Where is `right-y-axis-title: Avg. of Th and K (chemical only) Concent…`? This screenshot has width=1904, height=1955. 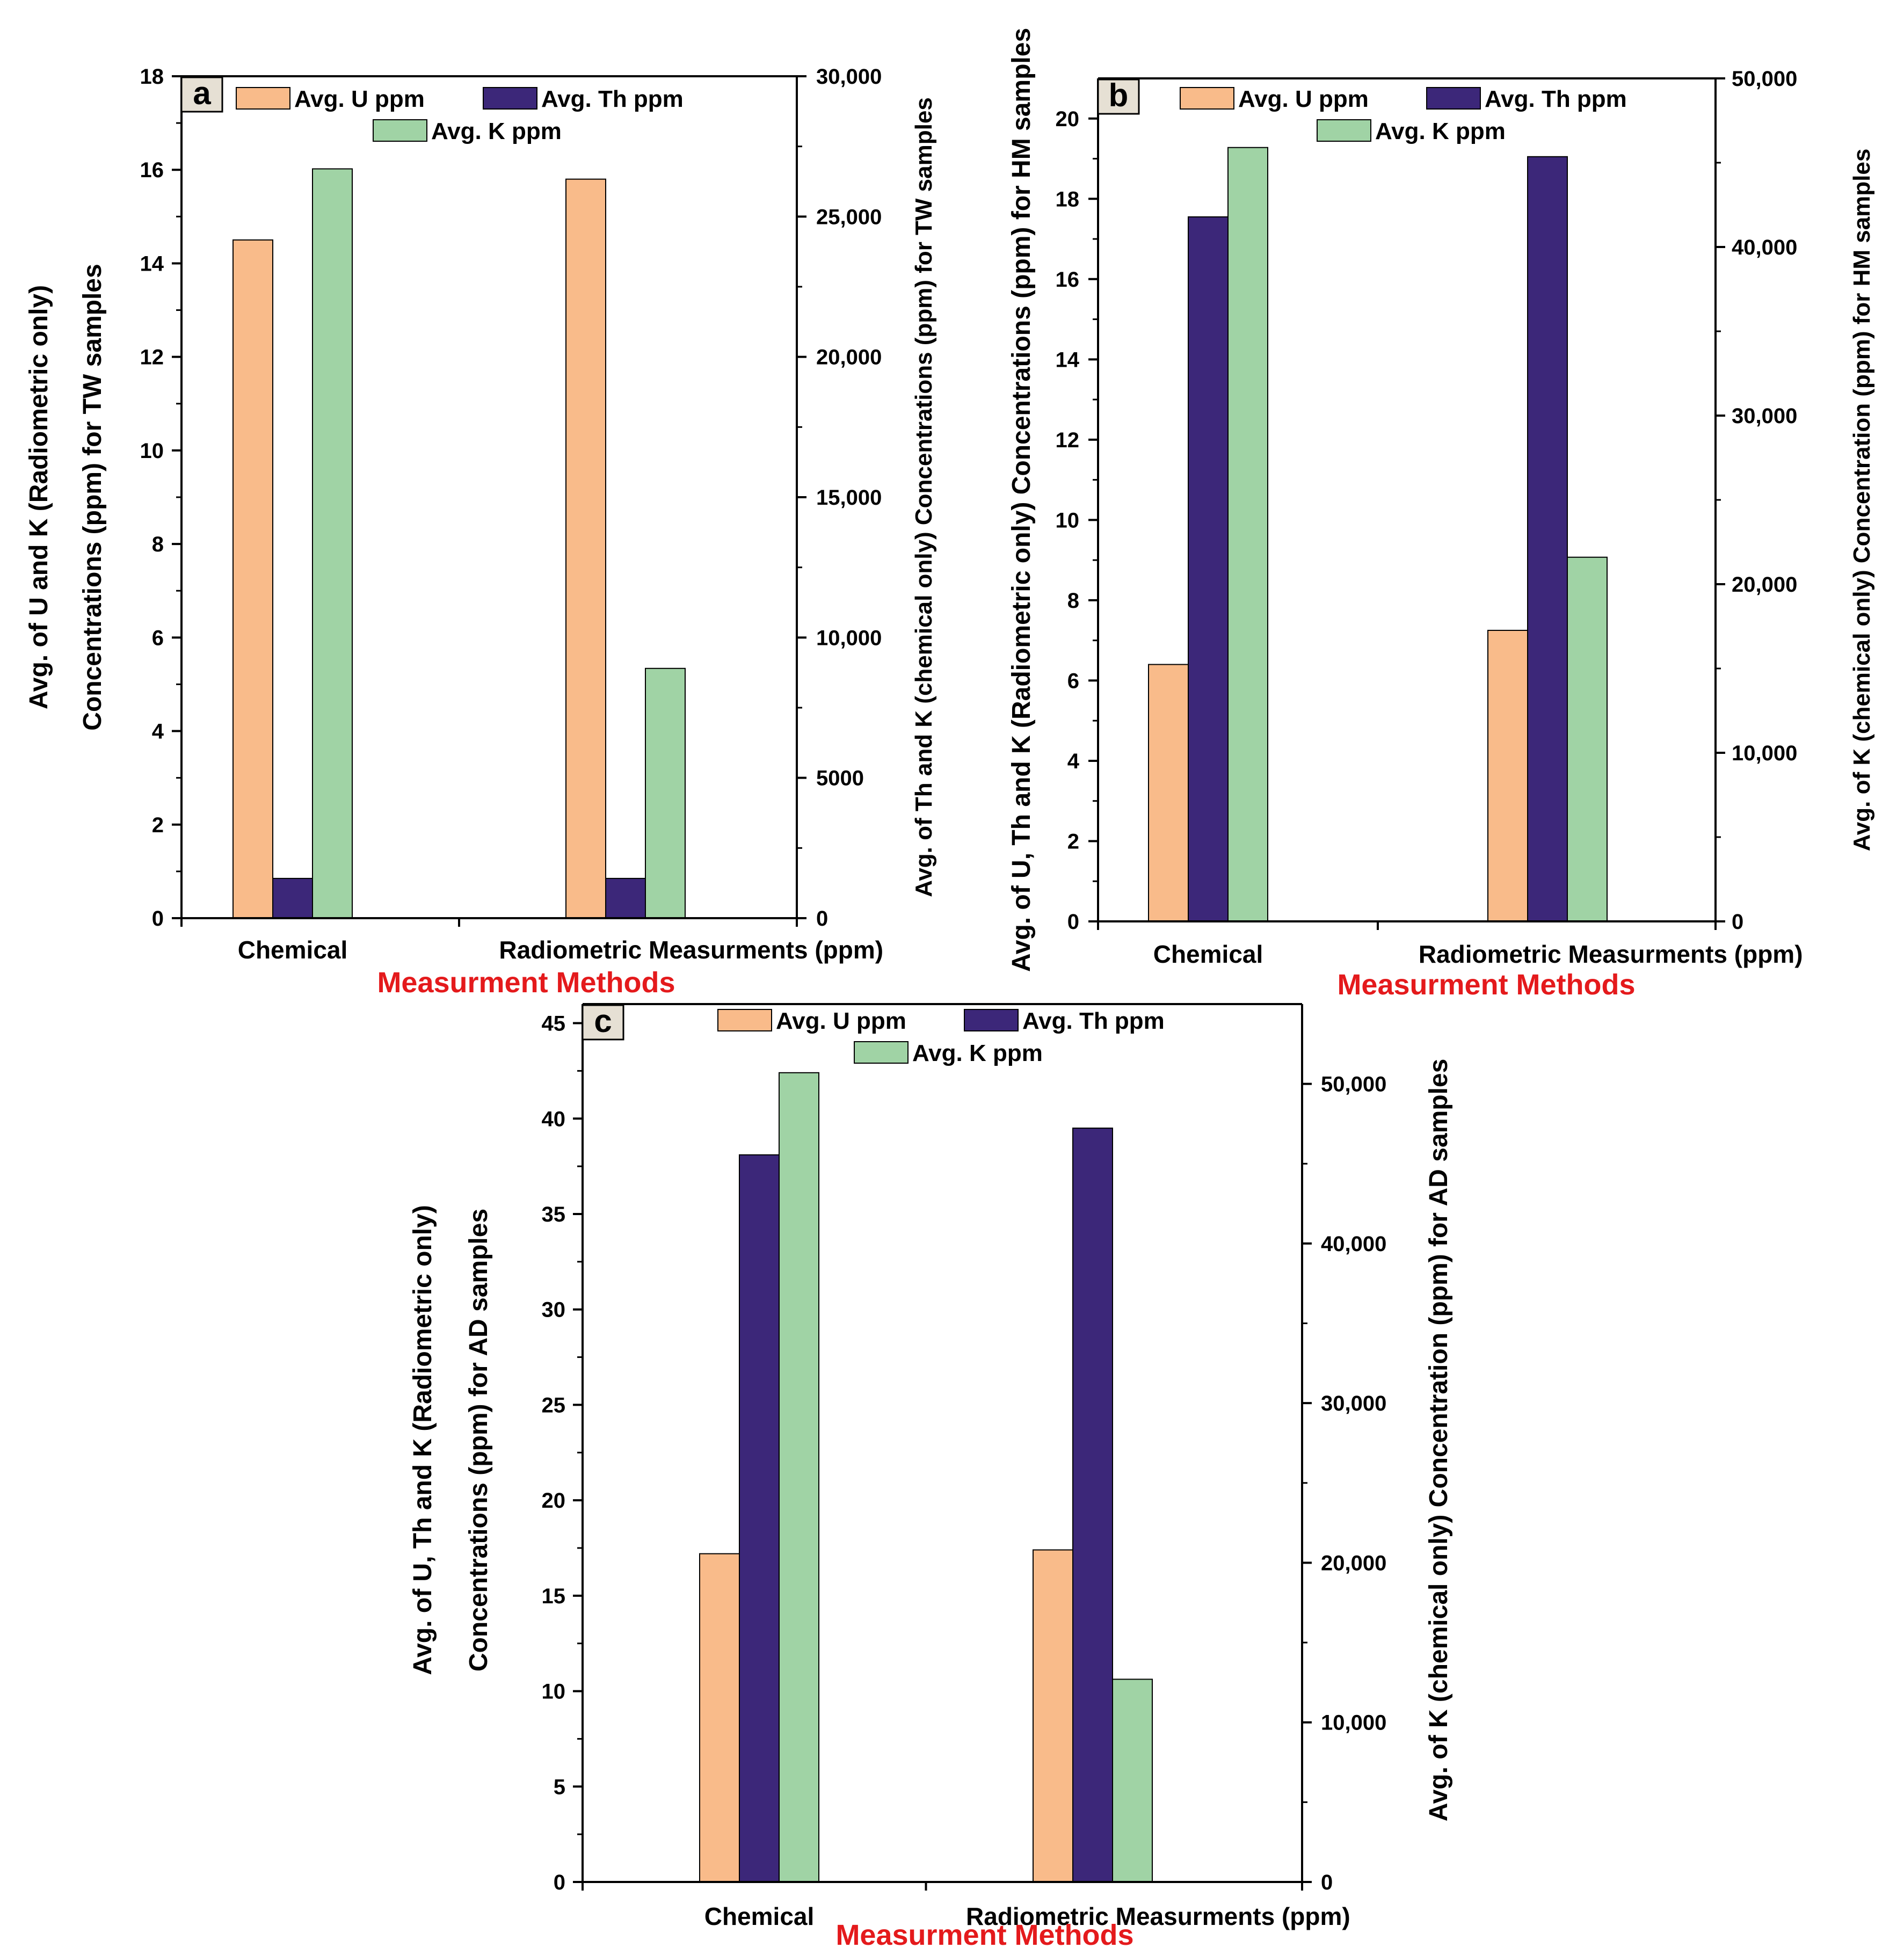 right-y-axis-title: Avg. of Th and K (chemical only) Concent… is located at coordinates (924, 497).